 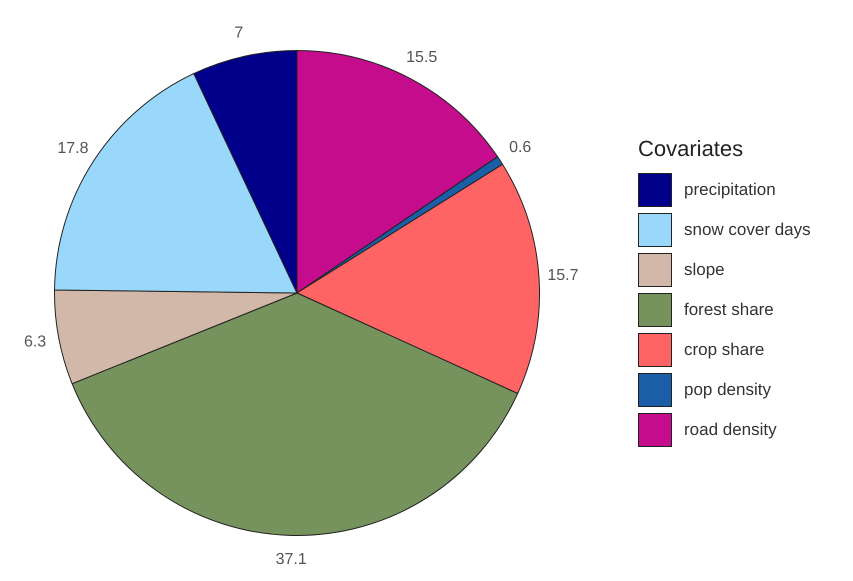 I want to click on legend-label: road density, so click(x=730, y=430).